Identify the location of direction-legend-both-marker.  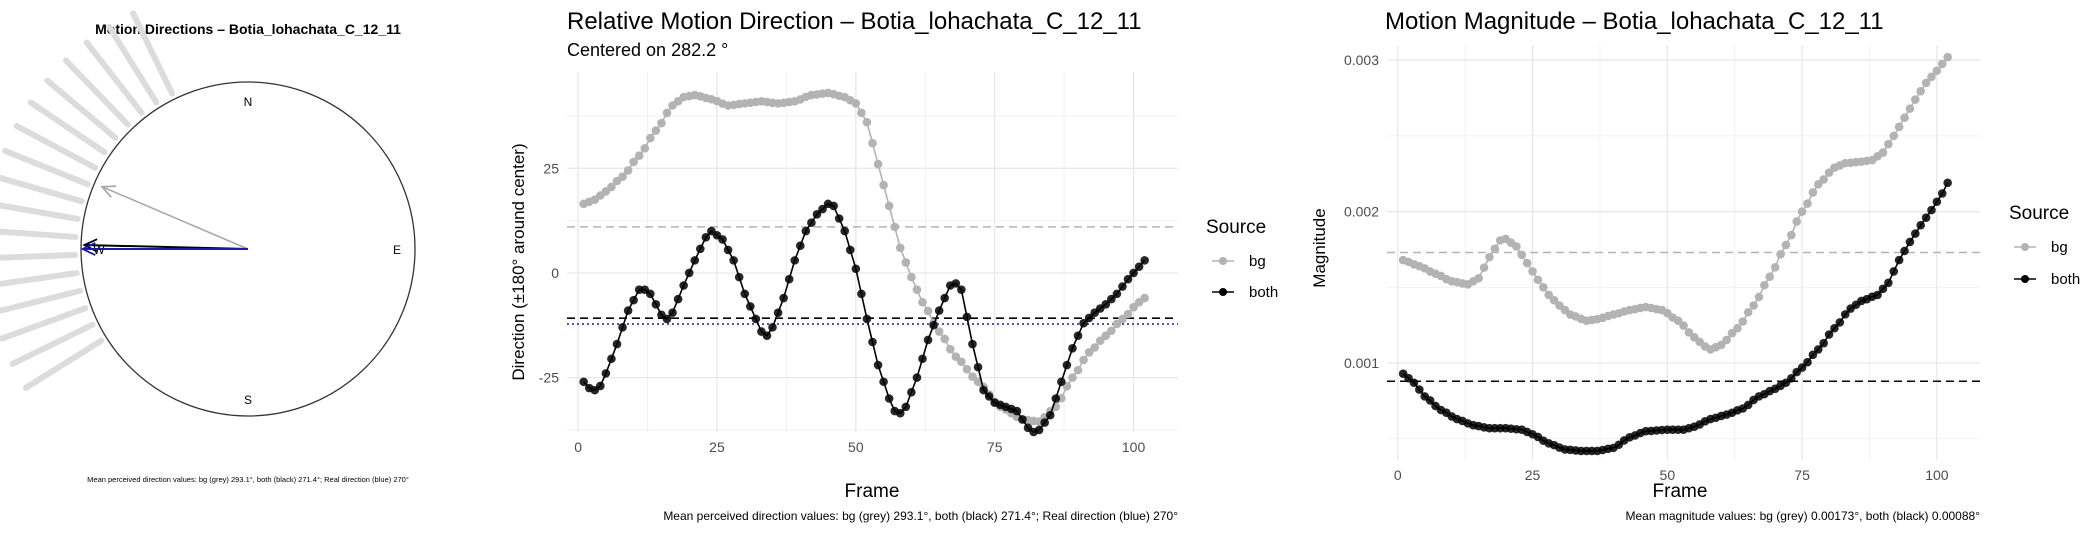
(1223, 292).